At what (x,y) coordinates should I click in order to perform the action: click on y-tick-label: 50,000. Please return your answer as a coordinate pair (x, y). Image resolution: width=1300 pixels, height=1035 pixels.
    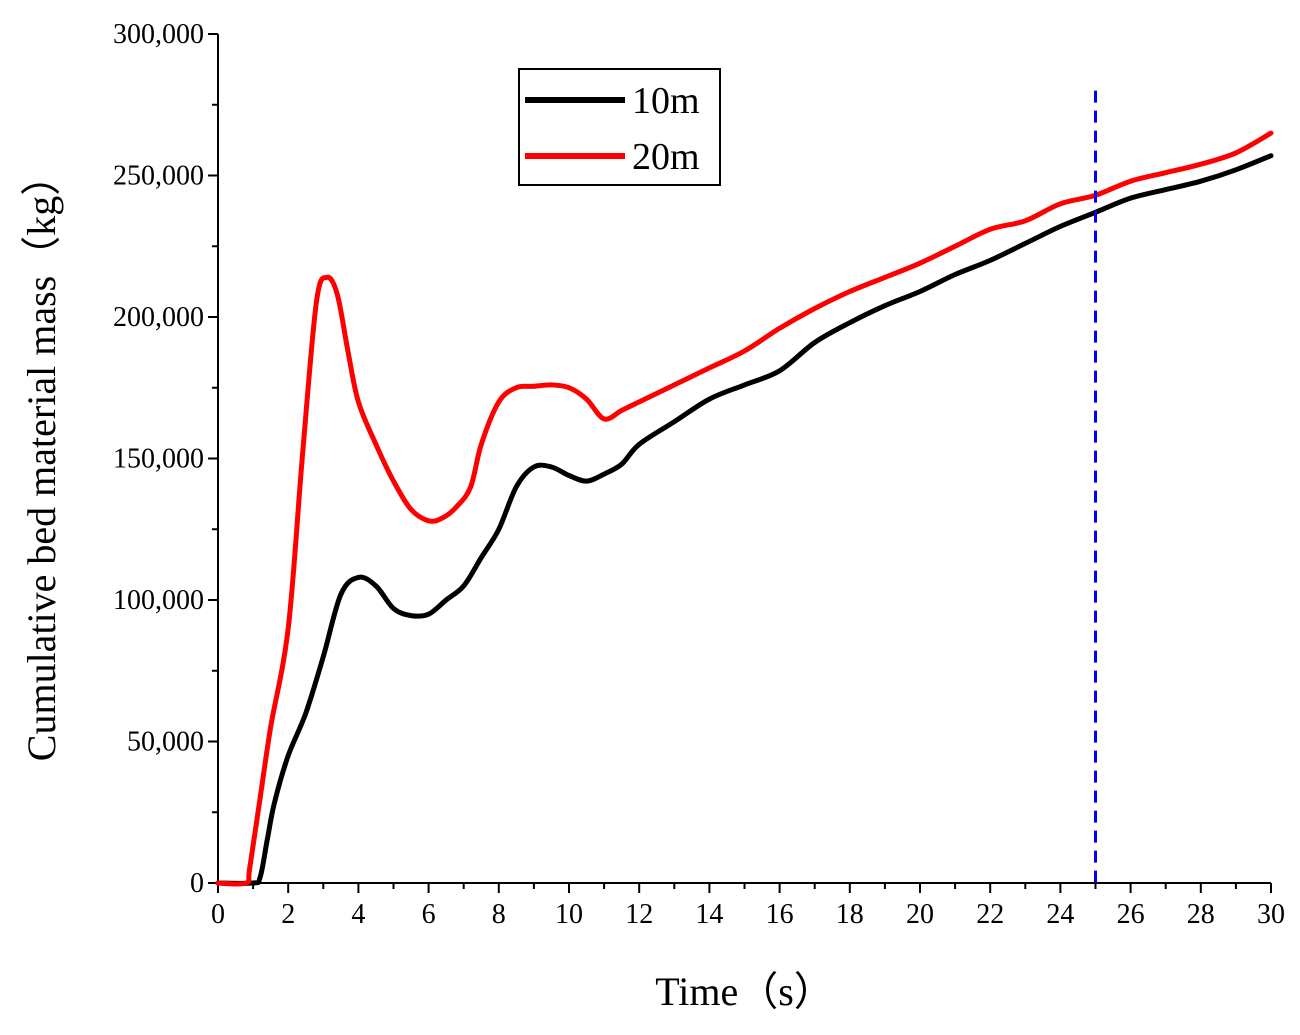
    Looking at the image, I should click on (165, 742).